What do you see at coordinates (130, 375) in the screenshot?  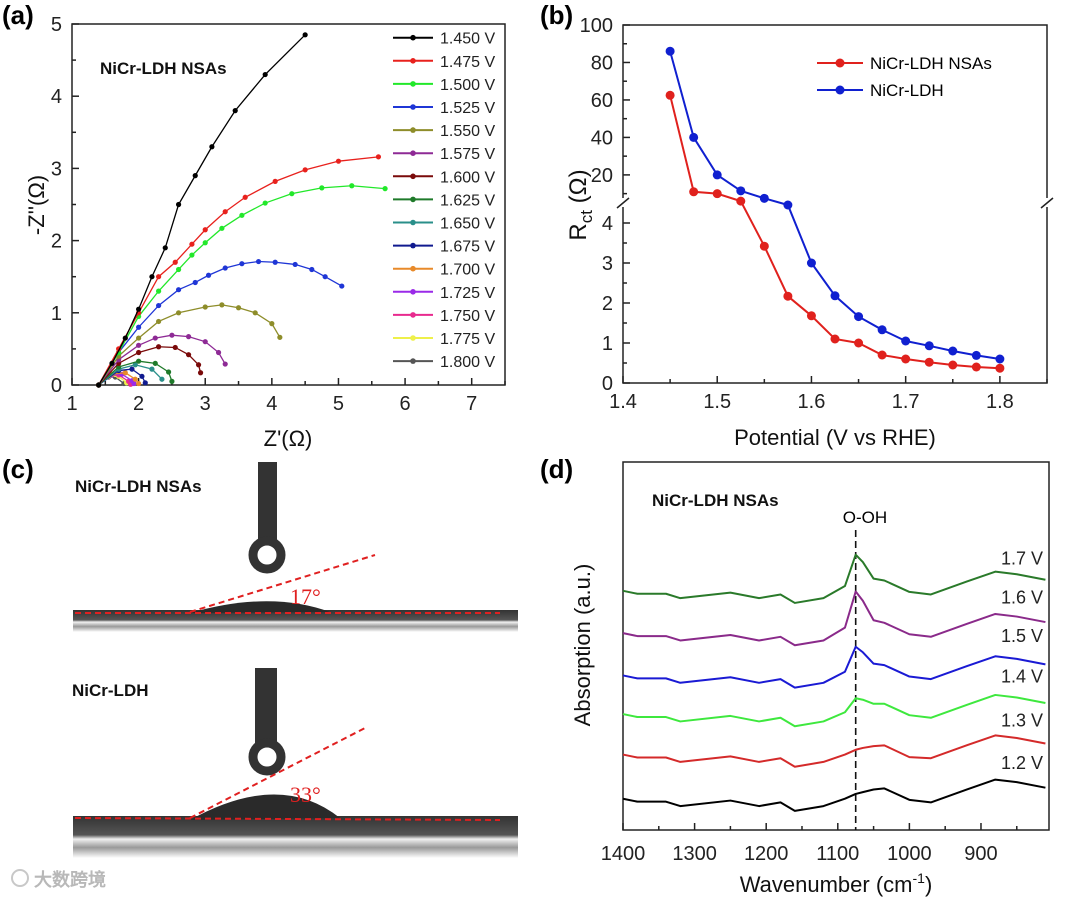 I see `series-1650V` at bounding box center [130, 375].